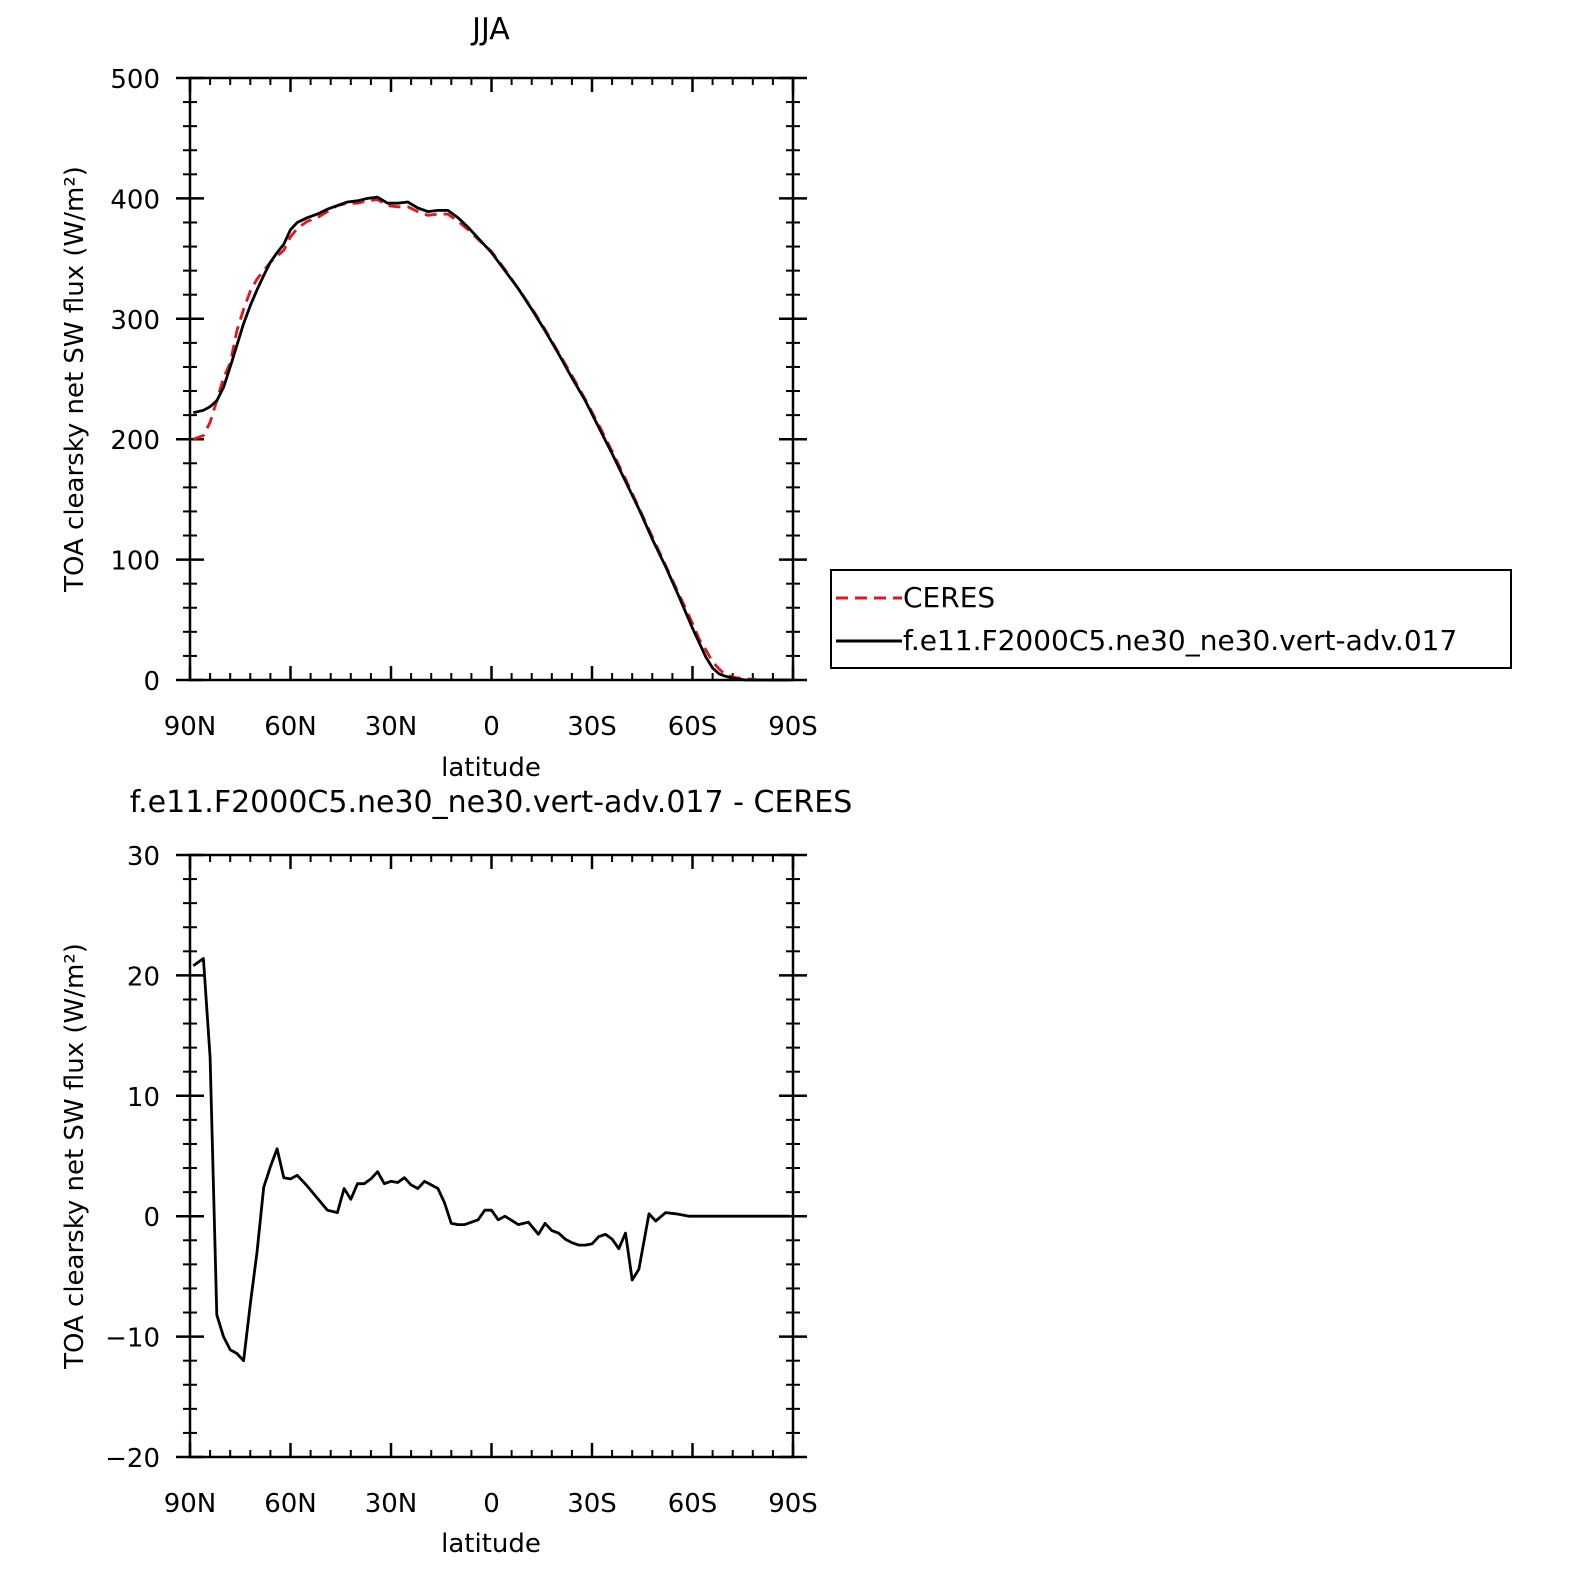 The height and width of the screenshot is (1581, 1583). Describe the element at coordinates (132, 1339) in the screenshot. I see `chart-bottom-y-tick-label: −10` at that location.